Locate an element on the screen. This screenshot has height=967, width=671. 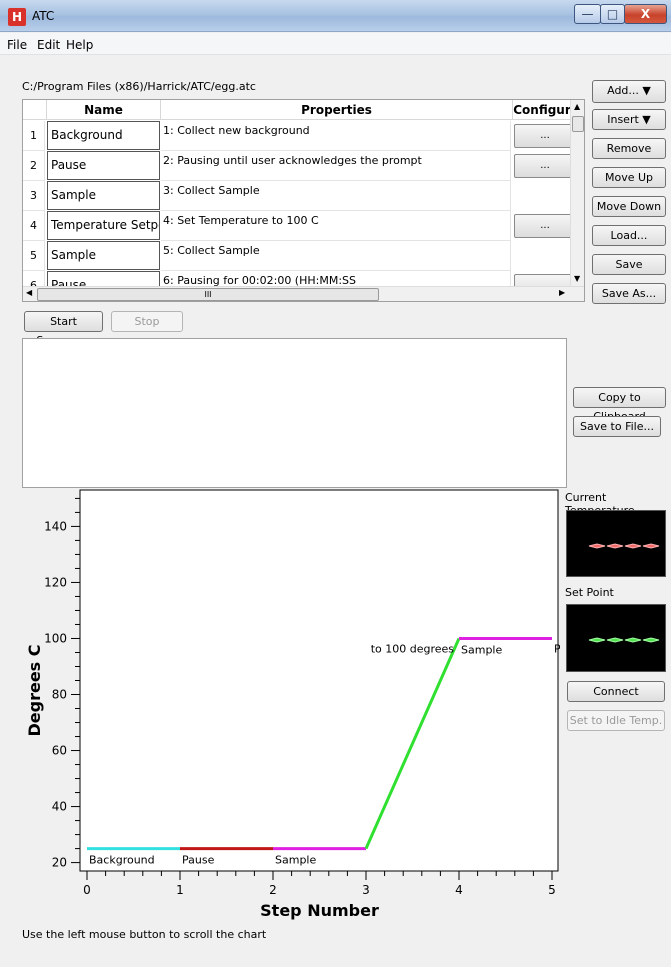
row-number: 4 is located at coordinates (34, 226).